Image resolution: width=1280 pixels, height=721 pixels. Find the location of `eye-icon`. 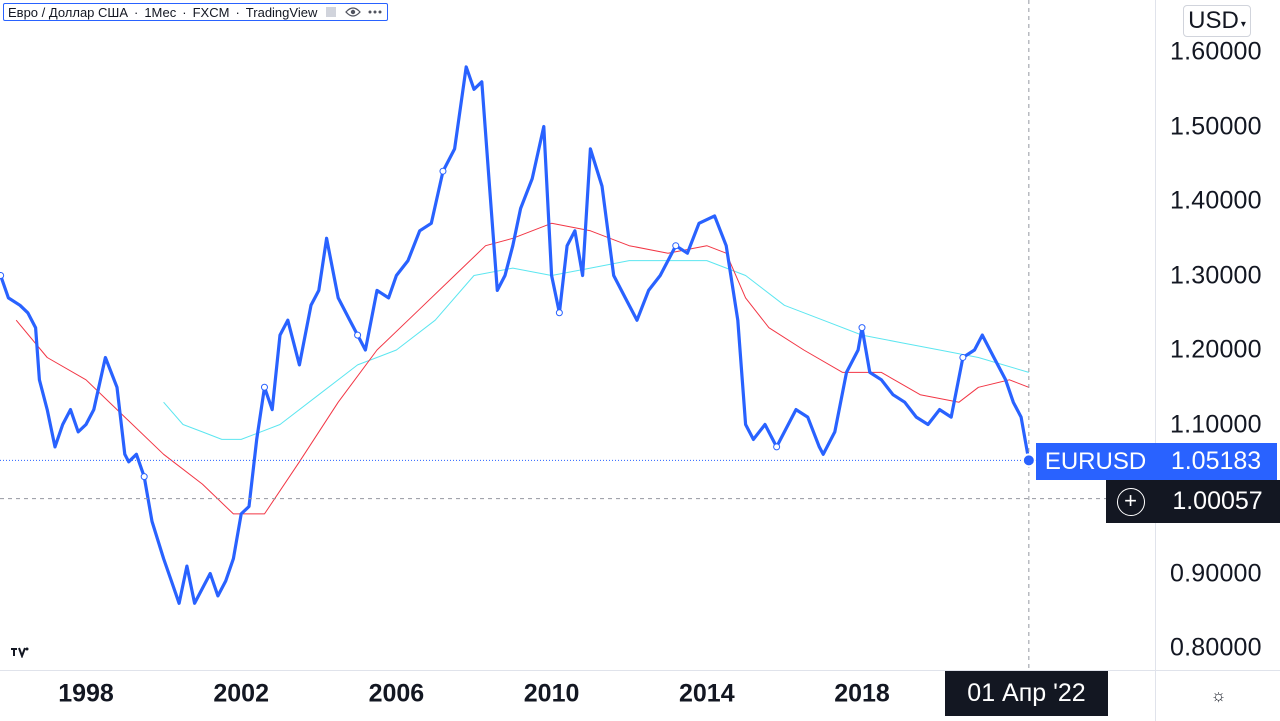

eye-icon is located at coordinates (353, 12).